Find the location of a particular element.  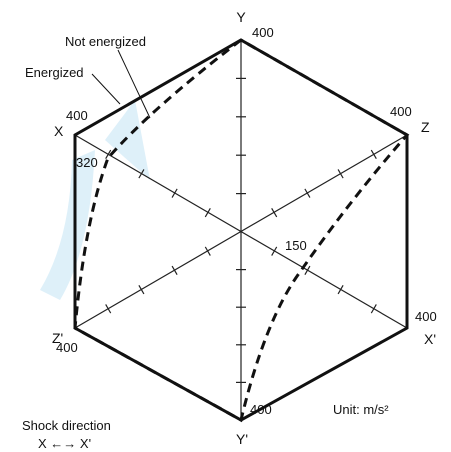

shock-axis: X ←→ X' is located at coordinates (64, 443).